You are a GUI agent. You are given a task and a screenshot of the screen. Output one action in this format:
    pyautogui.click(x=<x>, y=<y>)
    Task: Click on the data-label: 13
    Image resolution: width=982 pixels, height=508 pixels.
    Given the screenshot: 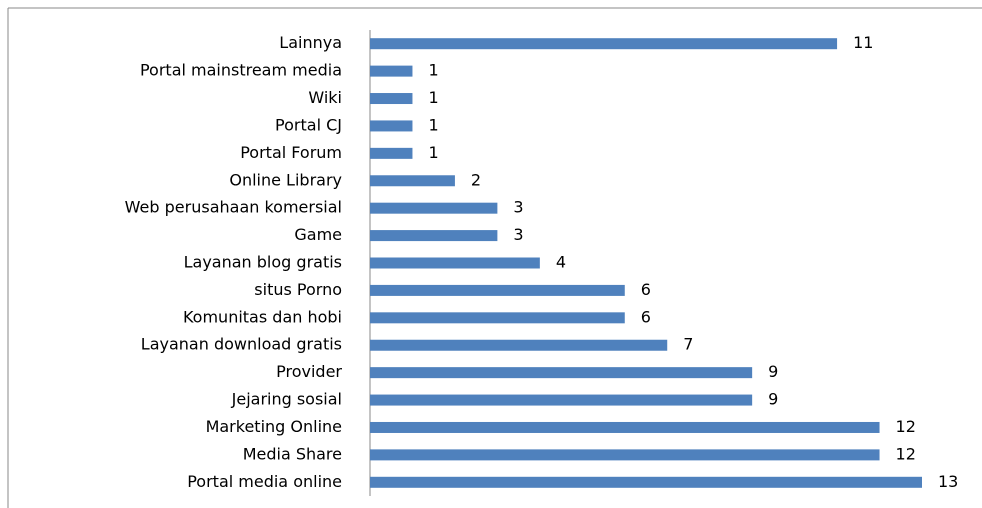 What is the action you would take?
    pyautogui.click(x=948, y=481)
    